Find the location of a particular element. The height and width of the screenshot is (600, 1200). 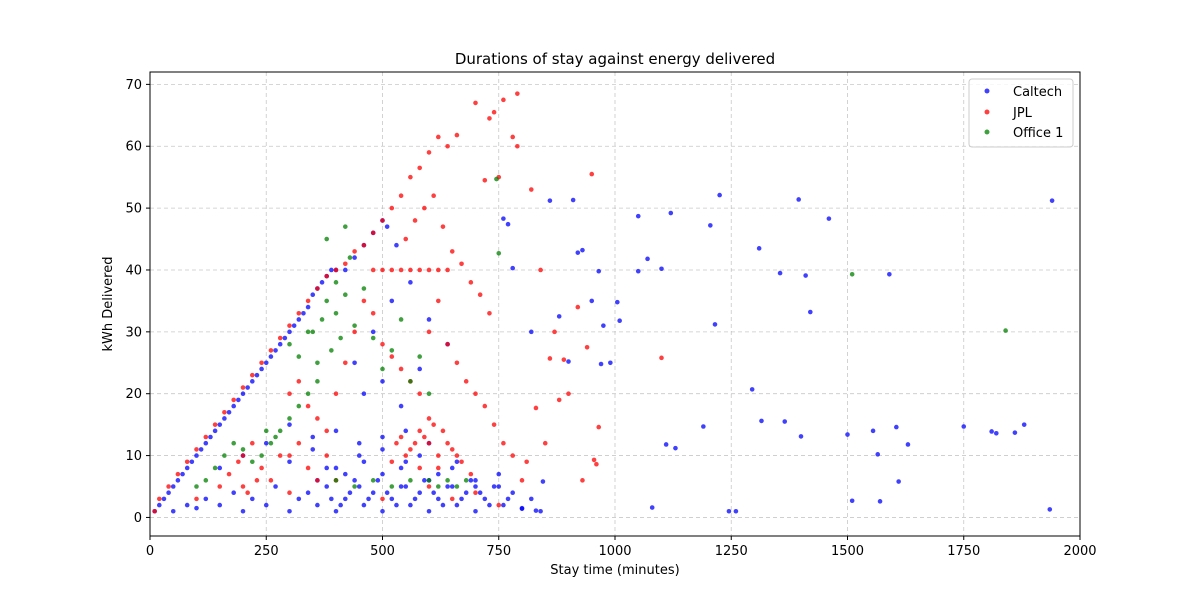

x-tick-label: 750 is located at coordinates (498, 551).